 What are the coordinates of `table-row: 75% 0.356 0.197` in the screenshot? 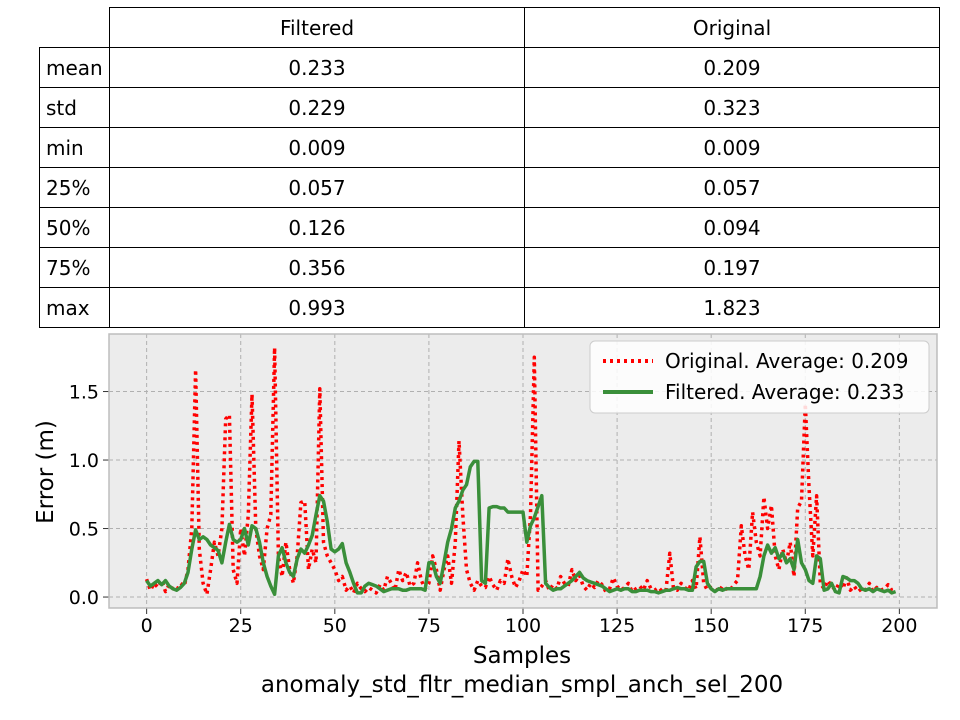 It's located at (489, 267).